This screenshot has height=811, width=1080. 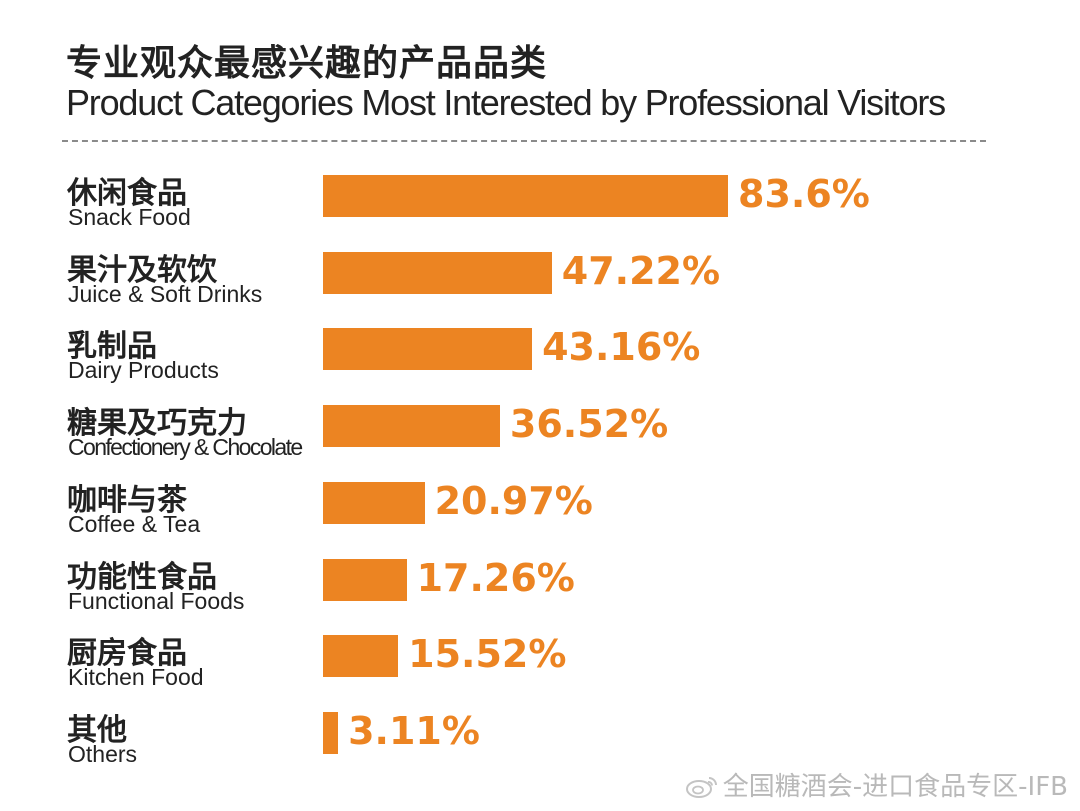 I want to click on bar-value-label: 83.6%, so click(x=804, y=194).